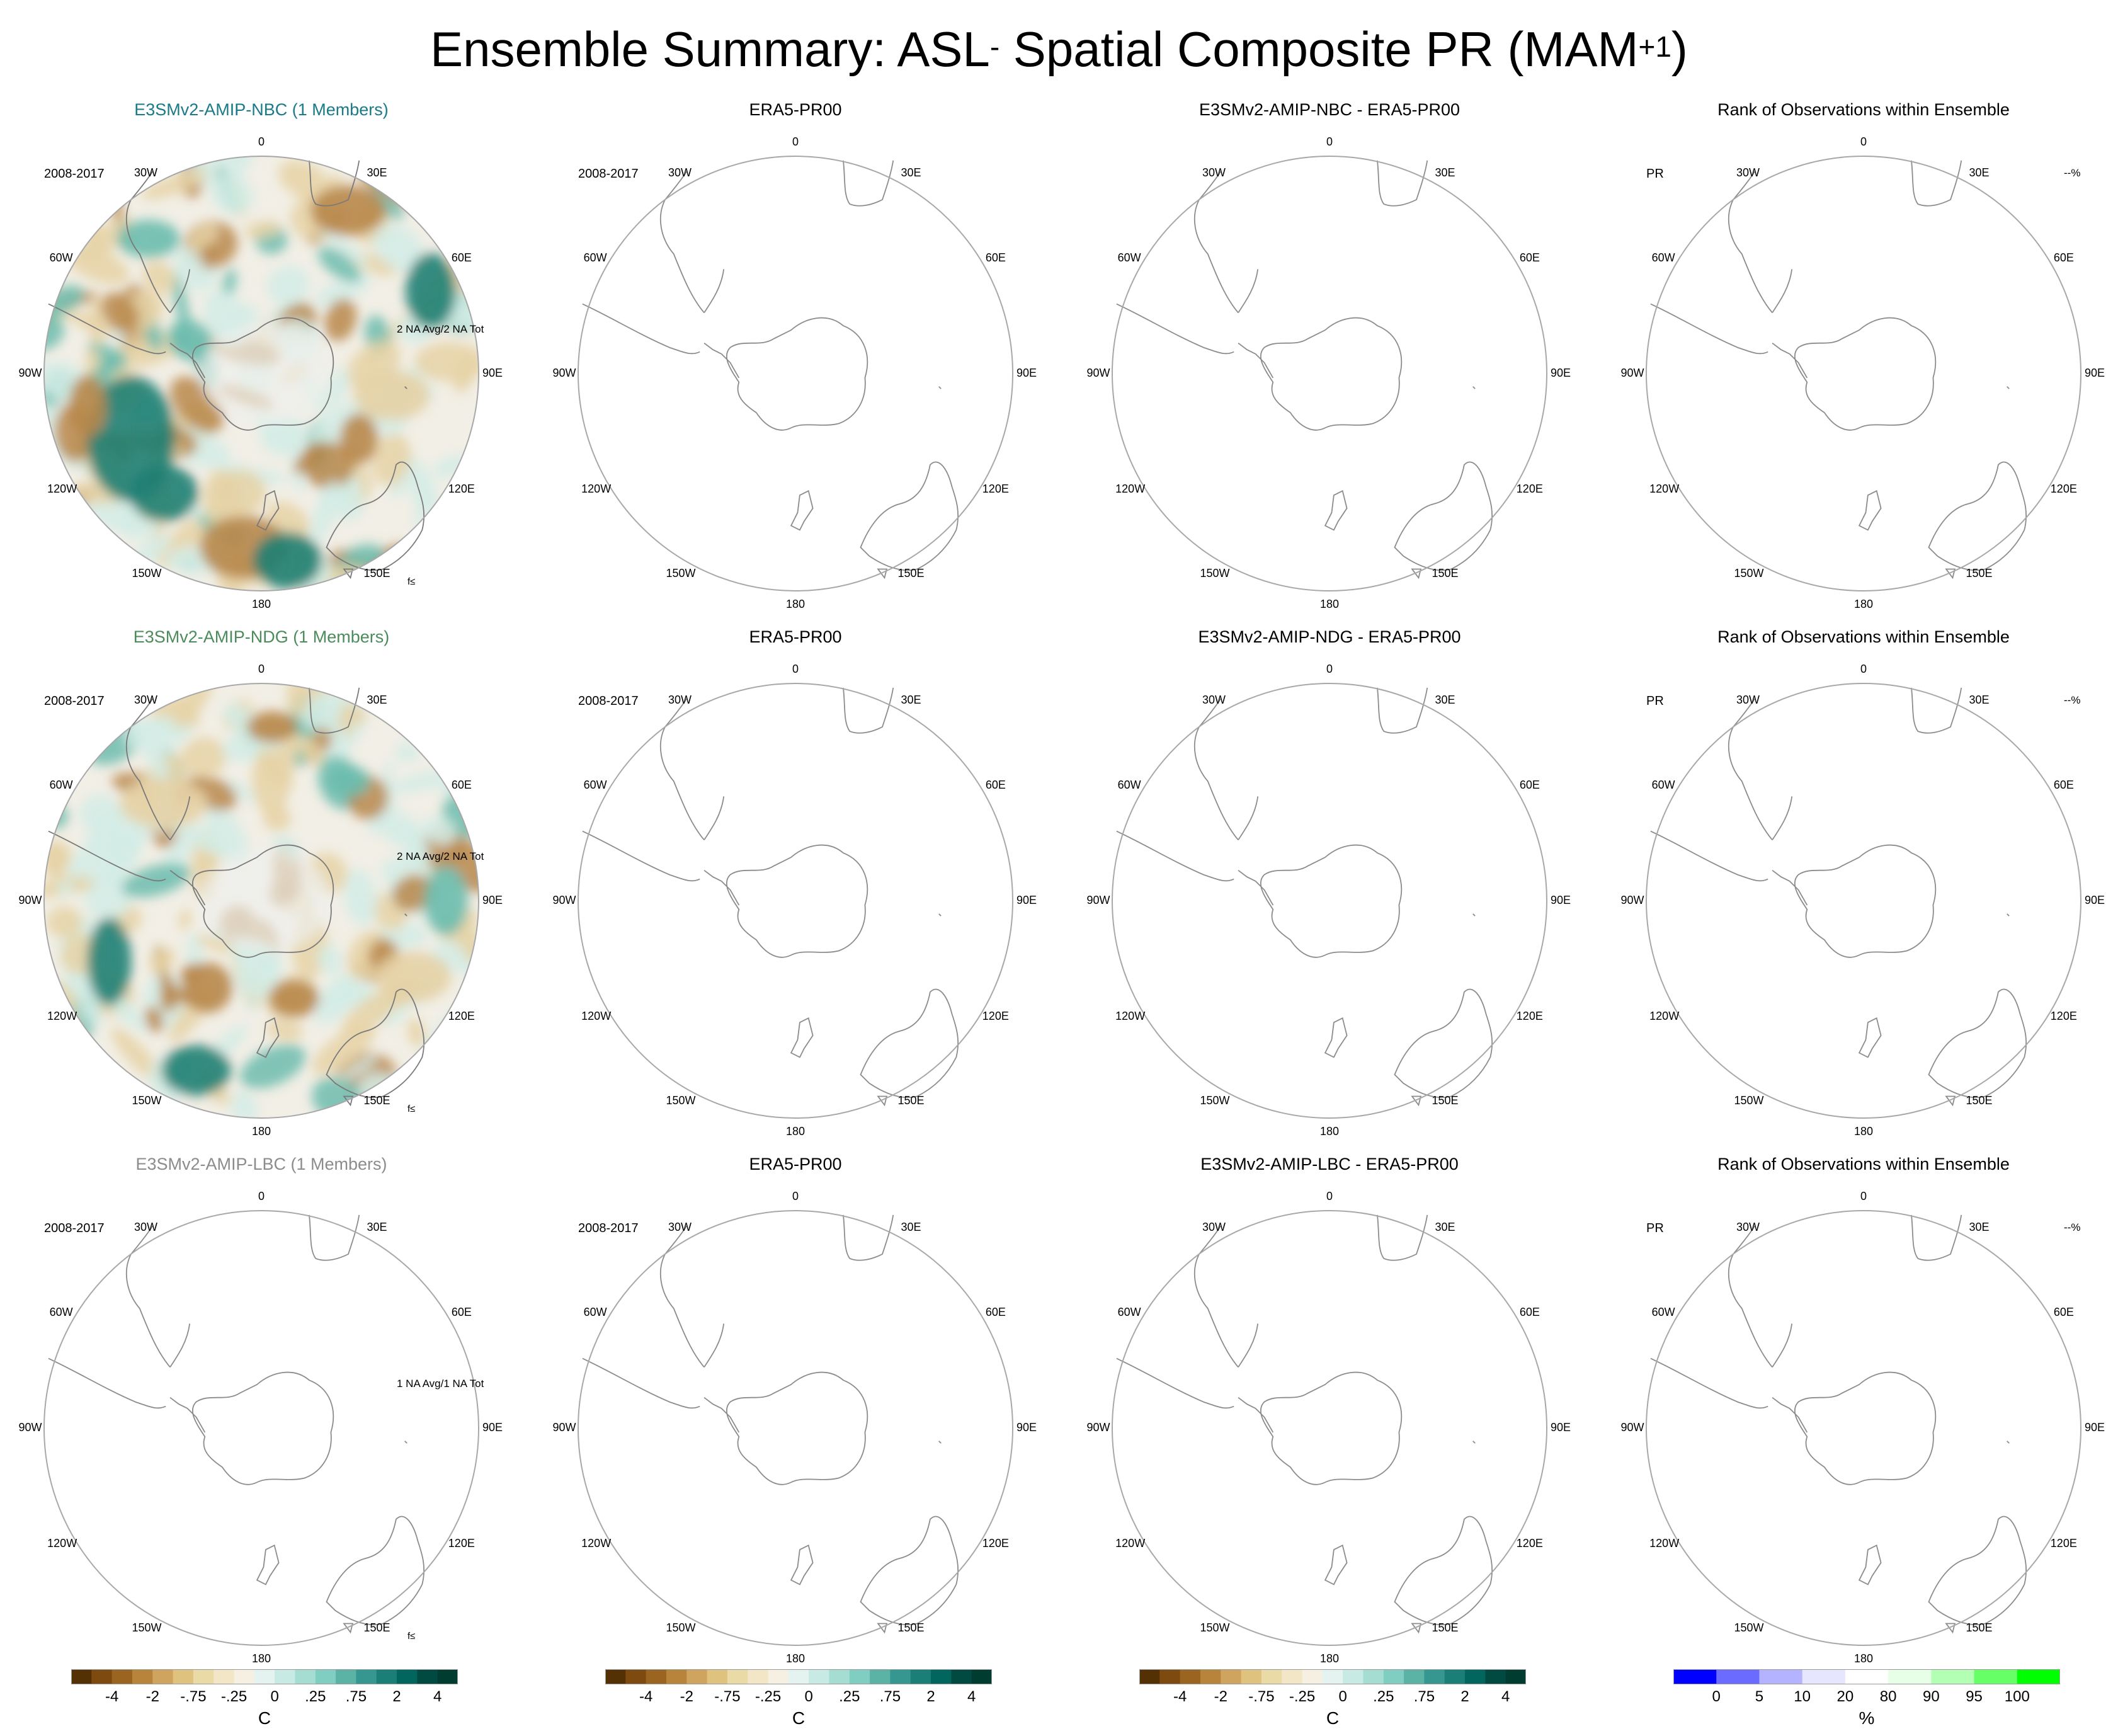 This screenshot has width=2118, height=1736. Describe the element at coordinates (2073, 173) in the screenshot. I see `rank-percent-label: --%` at that location.